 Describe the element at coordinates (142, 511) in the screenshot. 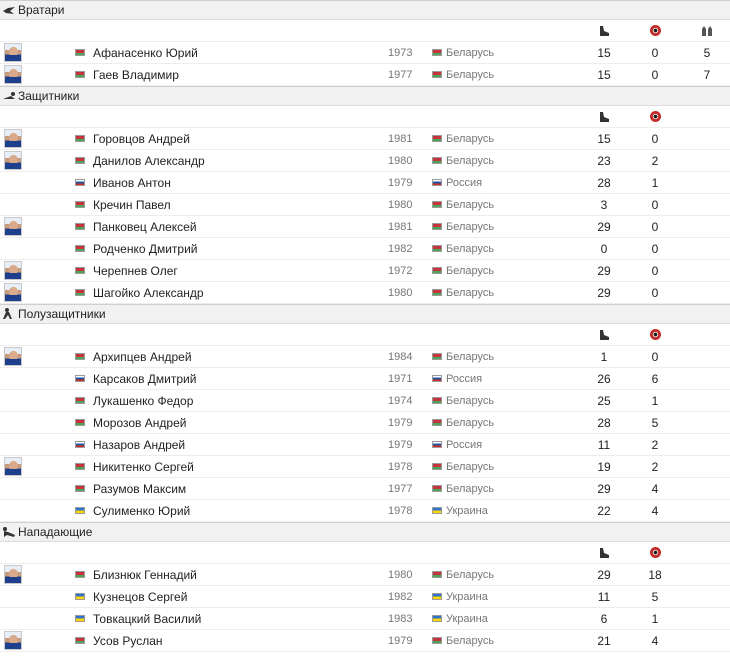

I see `player-name: Сулименко Юрий` at that location.